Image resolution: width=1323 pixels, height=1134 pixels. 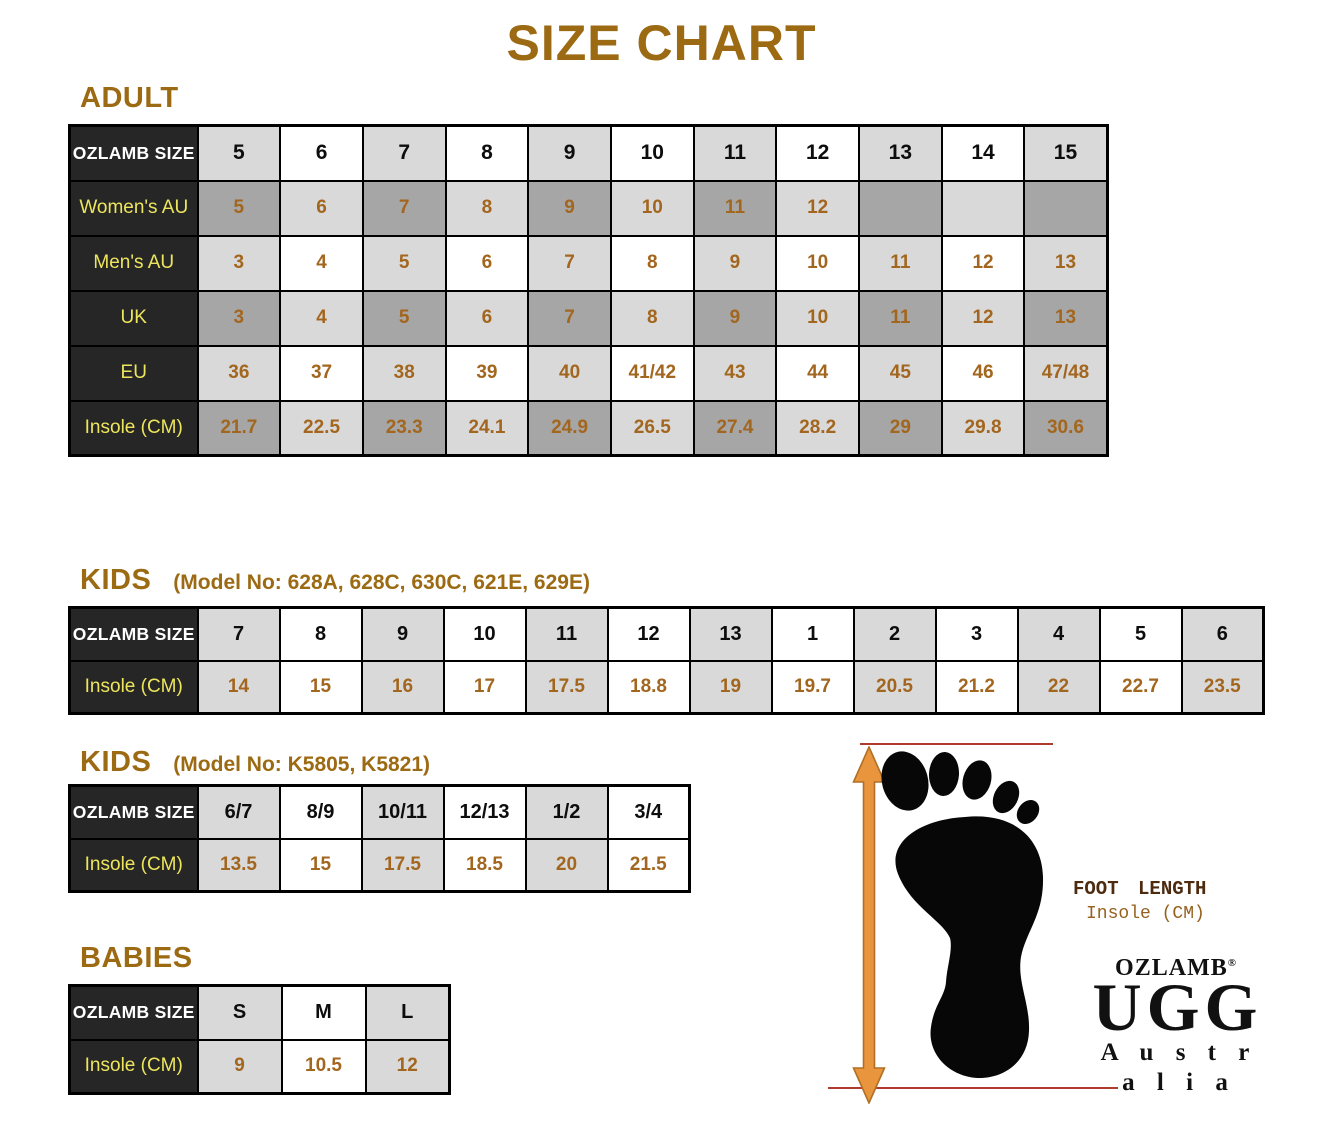 I want to click on size-value-cell: 29.8, so click(x=983, y=428).